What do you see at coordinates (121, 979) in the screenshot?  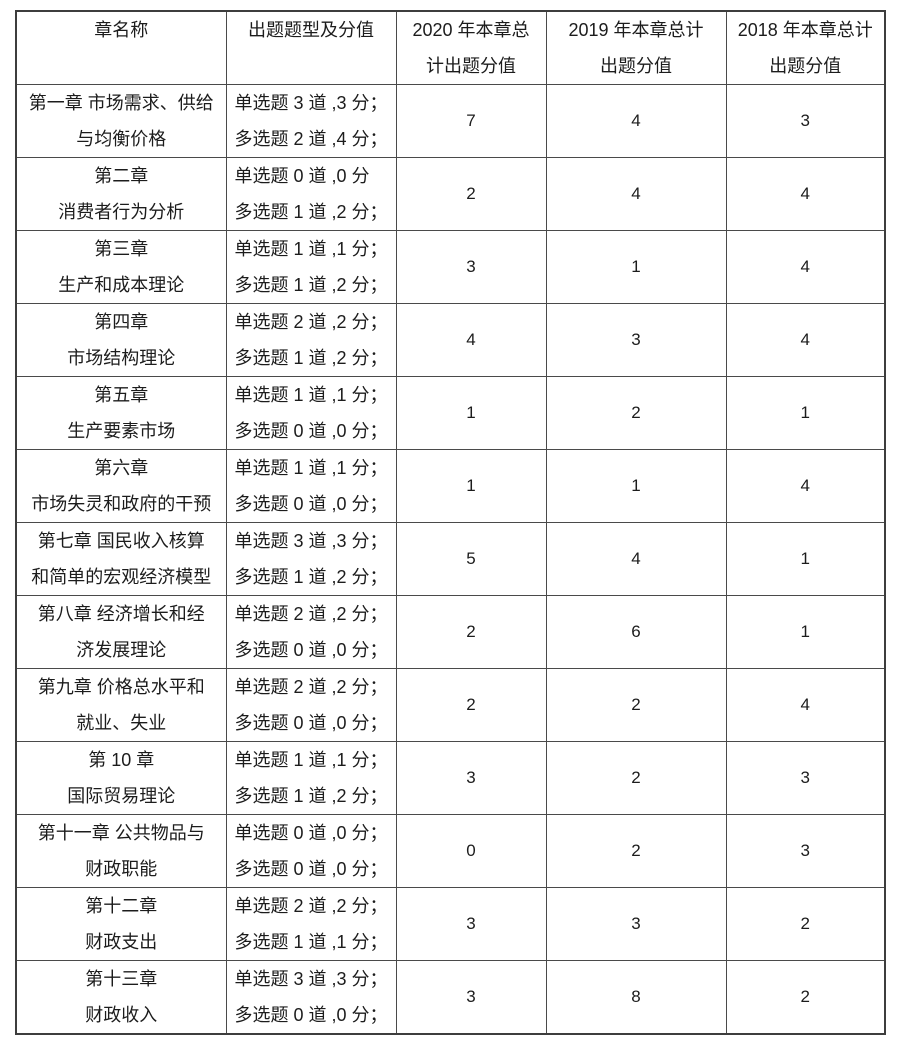 I see `chapter-line-1: 第十三章` at bounding box center [121, 979].